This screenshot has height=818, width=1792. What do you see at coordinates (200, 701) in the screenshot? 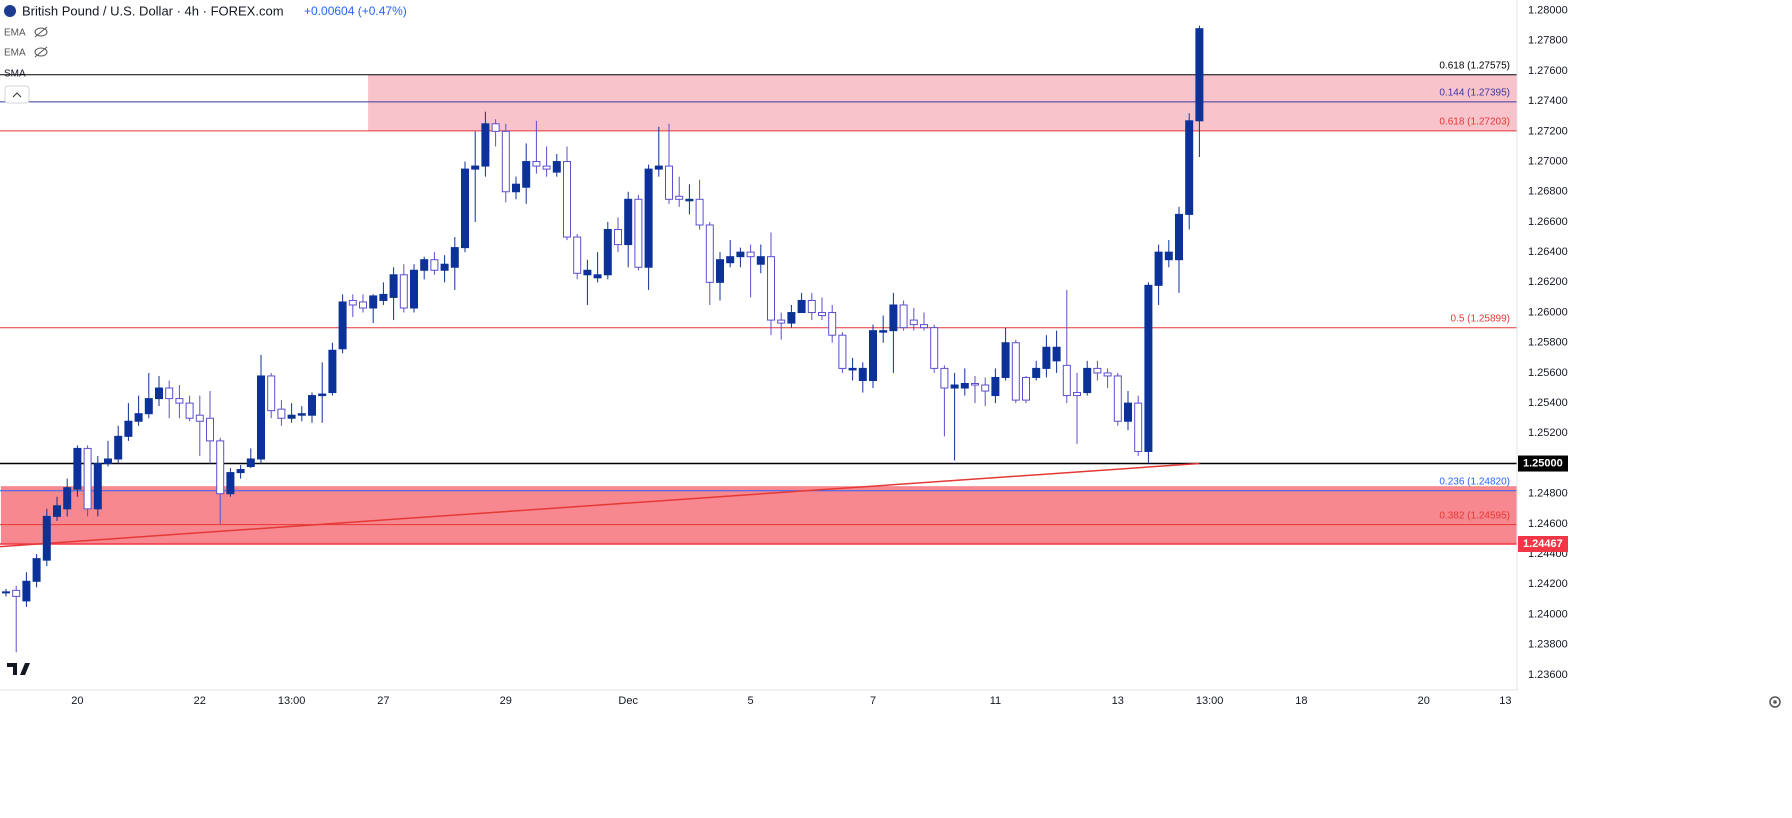
I see `x-tick-label: 22` at bounding box center [200, 701].